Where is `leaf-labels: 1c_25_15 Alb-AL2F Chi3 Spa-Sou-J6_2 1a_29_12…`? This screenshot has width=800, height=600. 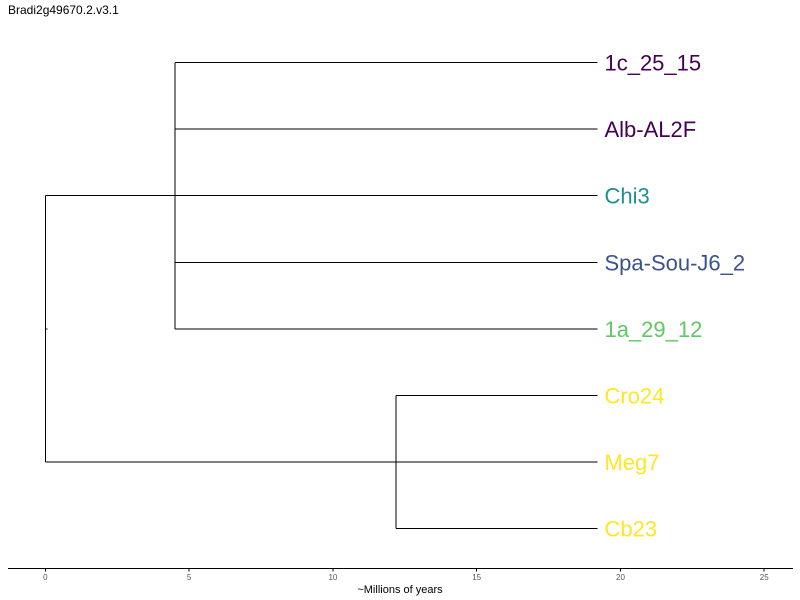
leaf-labels: 1c_25_15 Alb-AL2F Chi3 Spa-Sou-J6_2 1a_29_12… is located at coordinates (674, 296).